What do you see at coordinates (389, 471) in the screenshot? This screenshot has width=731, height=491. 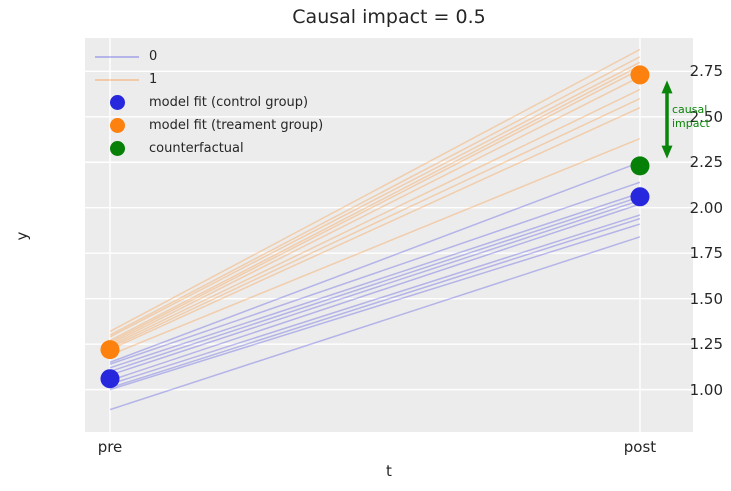 I see `x-axis-label: t` at bounding box center [389, 471].